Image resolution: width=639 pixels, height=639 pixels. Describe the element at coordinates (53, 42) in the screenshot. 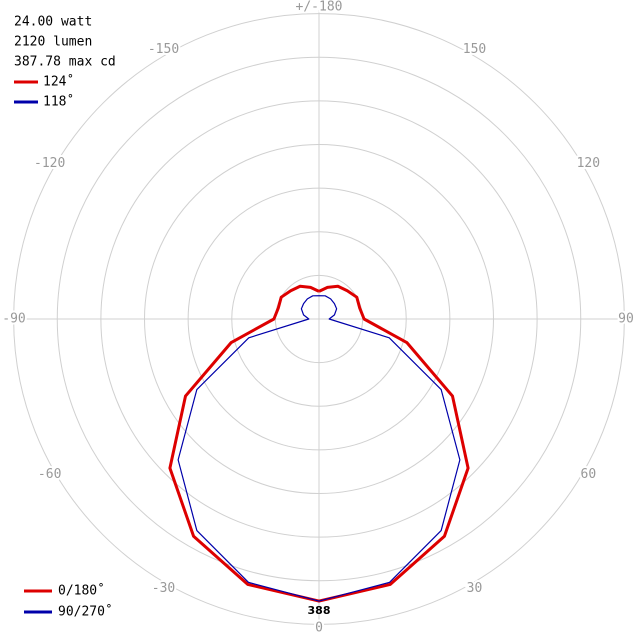

I see `info-text: 2120 lumen` at that location.